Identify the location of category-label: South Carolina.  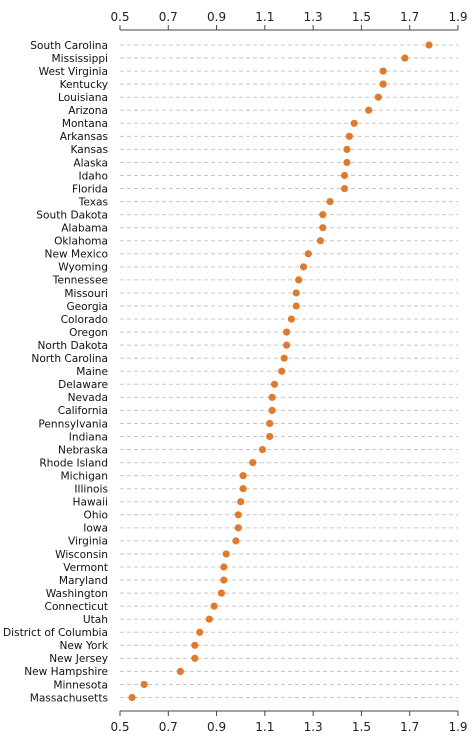
(69, 46).